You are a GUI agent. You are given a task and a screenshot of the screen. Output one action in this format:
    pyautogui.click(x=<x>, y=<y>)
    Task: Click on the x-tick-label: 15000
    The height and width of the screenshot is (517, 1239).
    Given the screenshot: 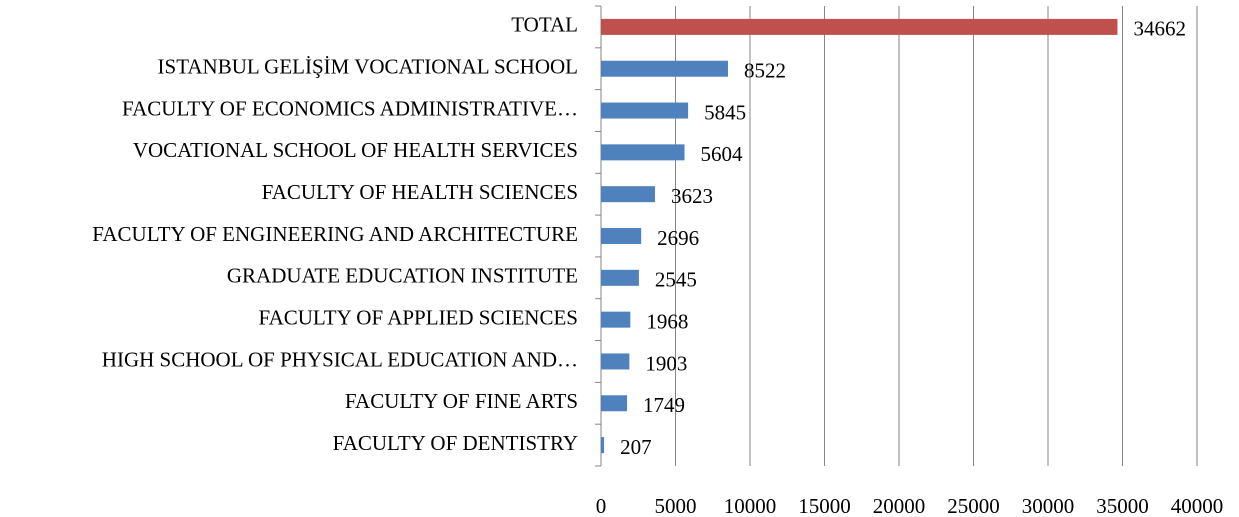 What is the action you would take?
    pyautogui.click(x=824, y=505)
    